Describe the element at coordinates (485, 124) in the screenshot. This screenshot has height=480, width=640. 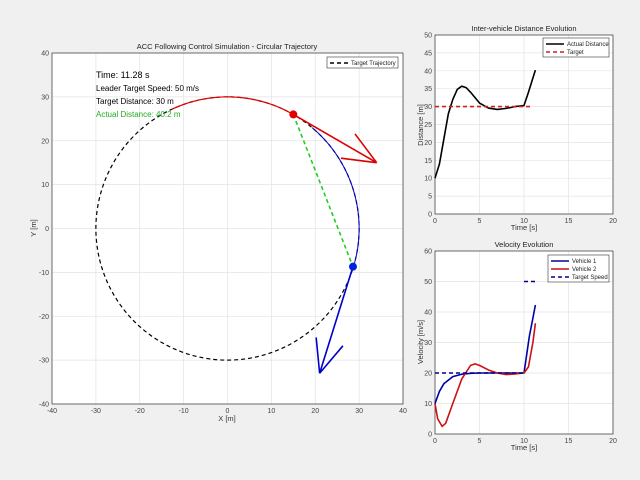
I see `series-actual-distance` at that location.